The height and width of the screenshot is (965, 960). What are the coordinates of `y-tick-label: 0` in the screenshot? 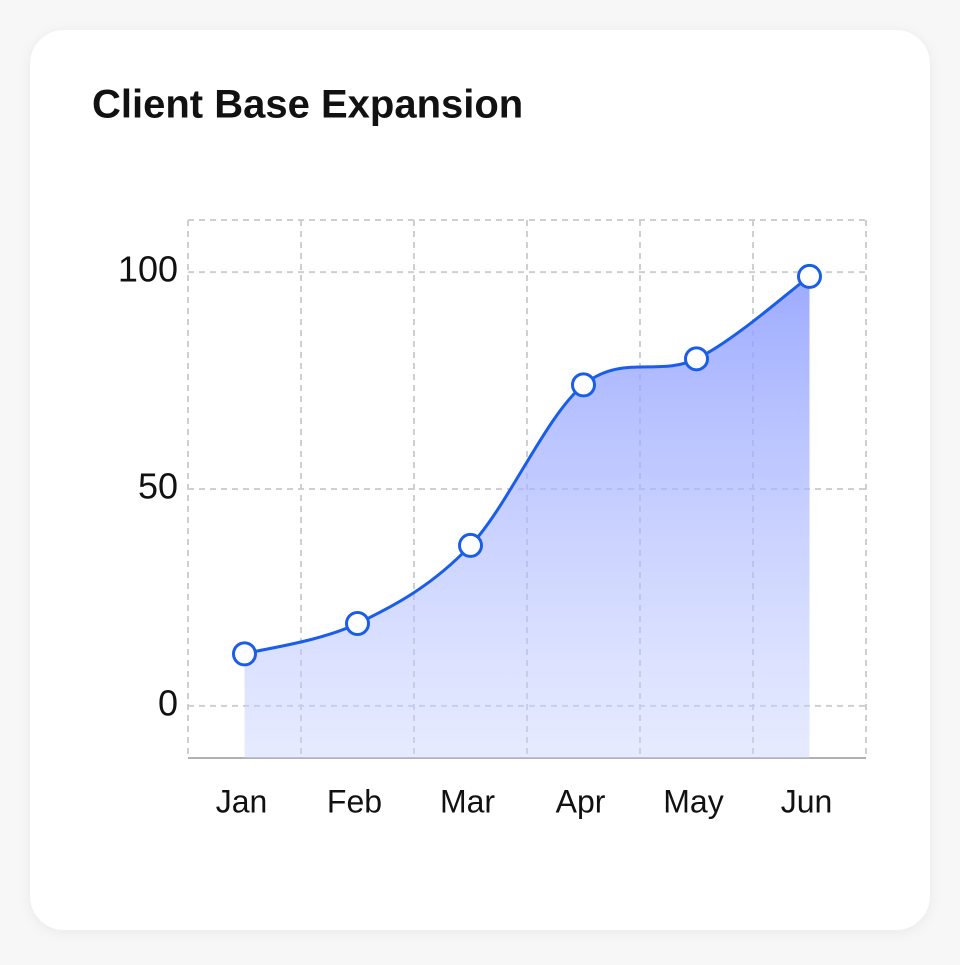 It's located at (168, 702).